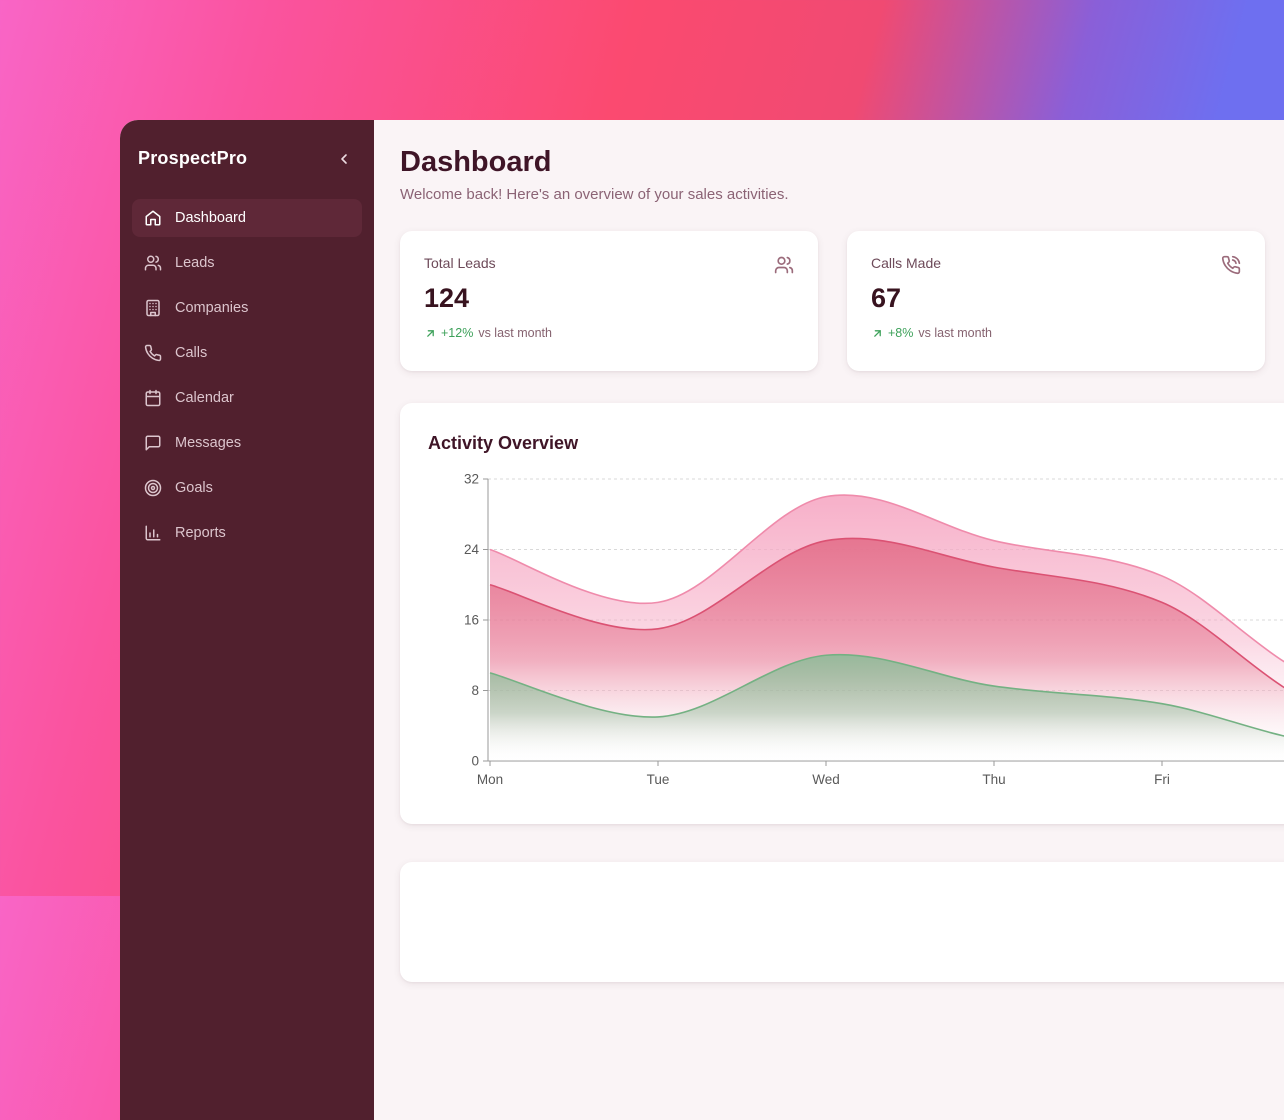 The height and width of the screenshot is (1120, 1284). I want to click on brand-logo: ProspectPro, so click(193, 158).